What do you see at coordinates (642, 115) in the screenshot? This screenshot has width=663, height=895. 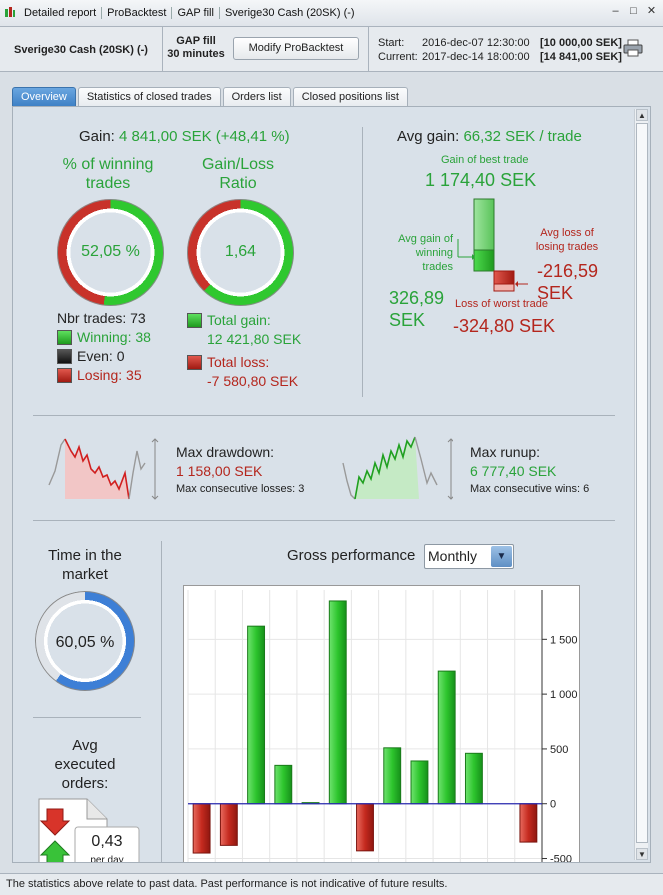 I see `scroll-up-icon: ▲` at bounding box center [642, 115].